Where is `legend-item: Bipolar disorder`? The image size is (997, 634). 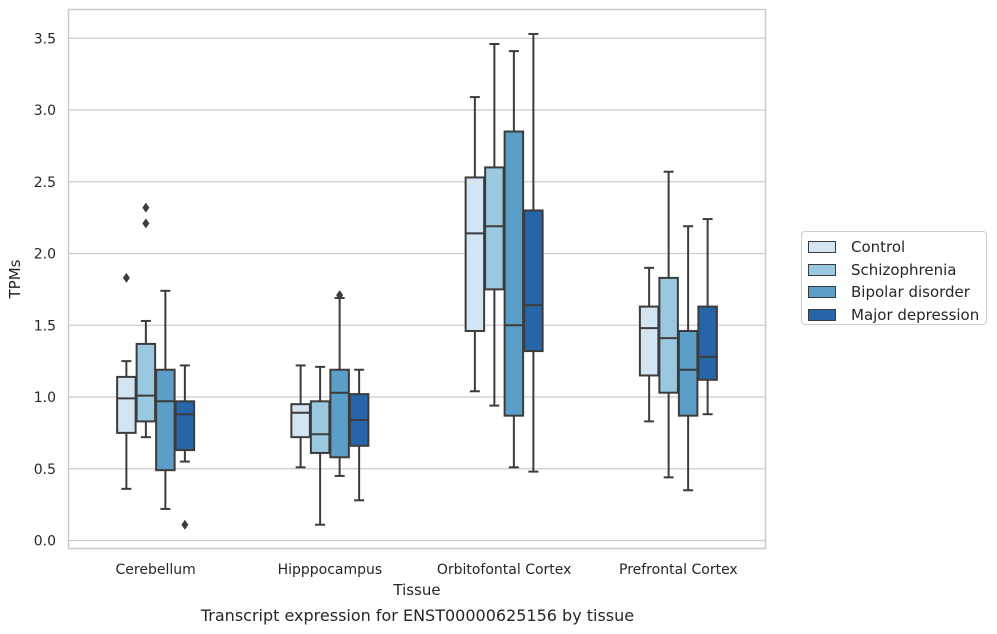
legend-item: Bipolar disorder is located at coordinates (897, 292).